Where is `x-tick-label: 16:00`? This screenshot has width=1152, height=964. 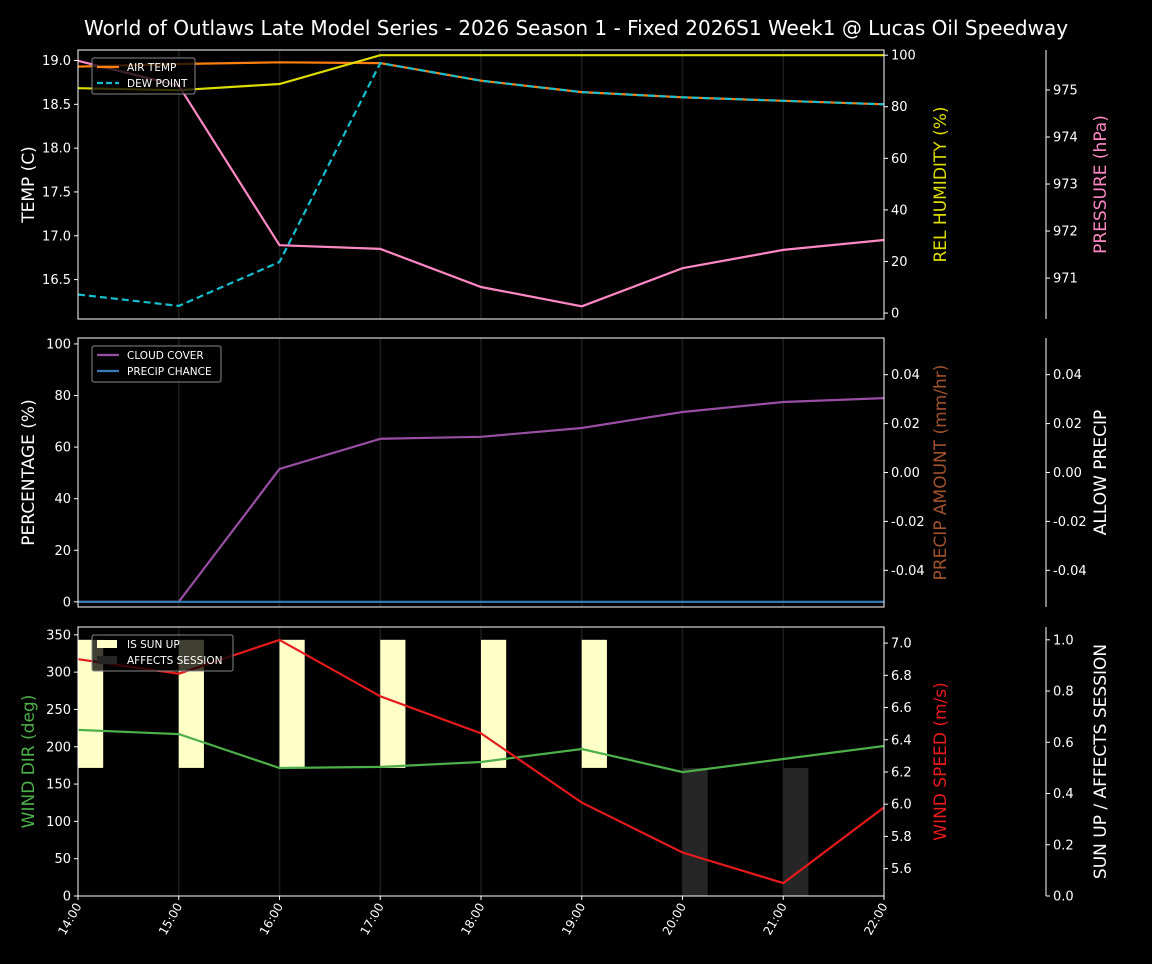 x-tick-label: 16:00 is located at coordinates (271, 919).